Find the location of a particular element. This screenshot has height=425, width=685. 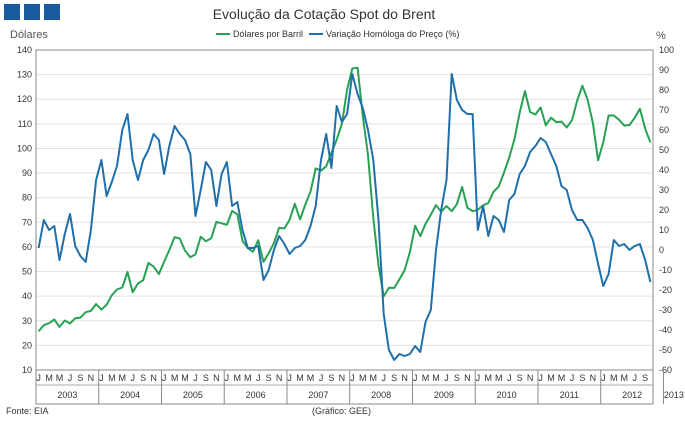

x-year-label: 2006 is located at coordinates (256, 395).